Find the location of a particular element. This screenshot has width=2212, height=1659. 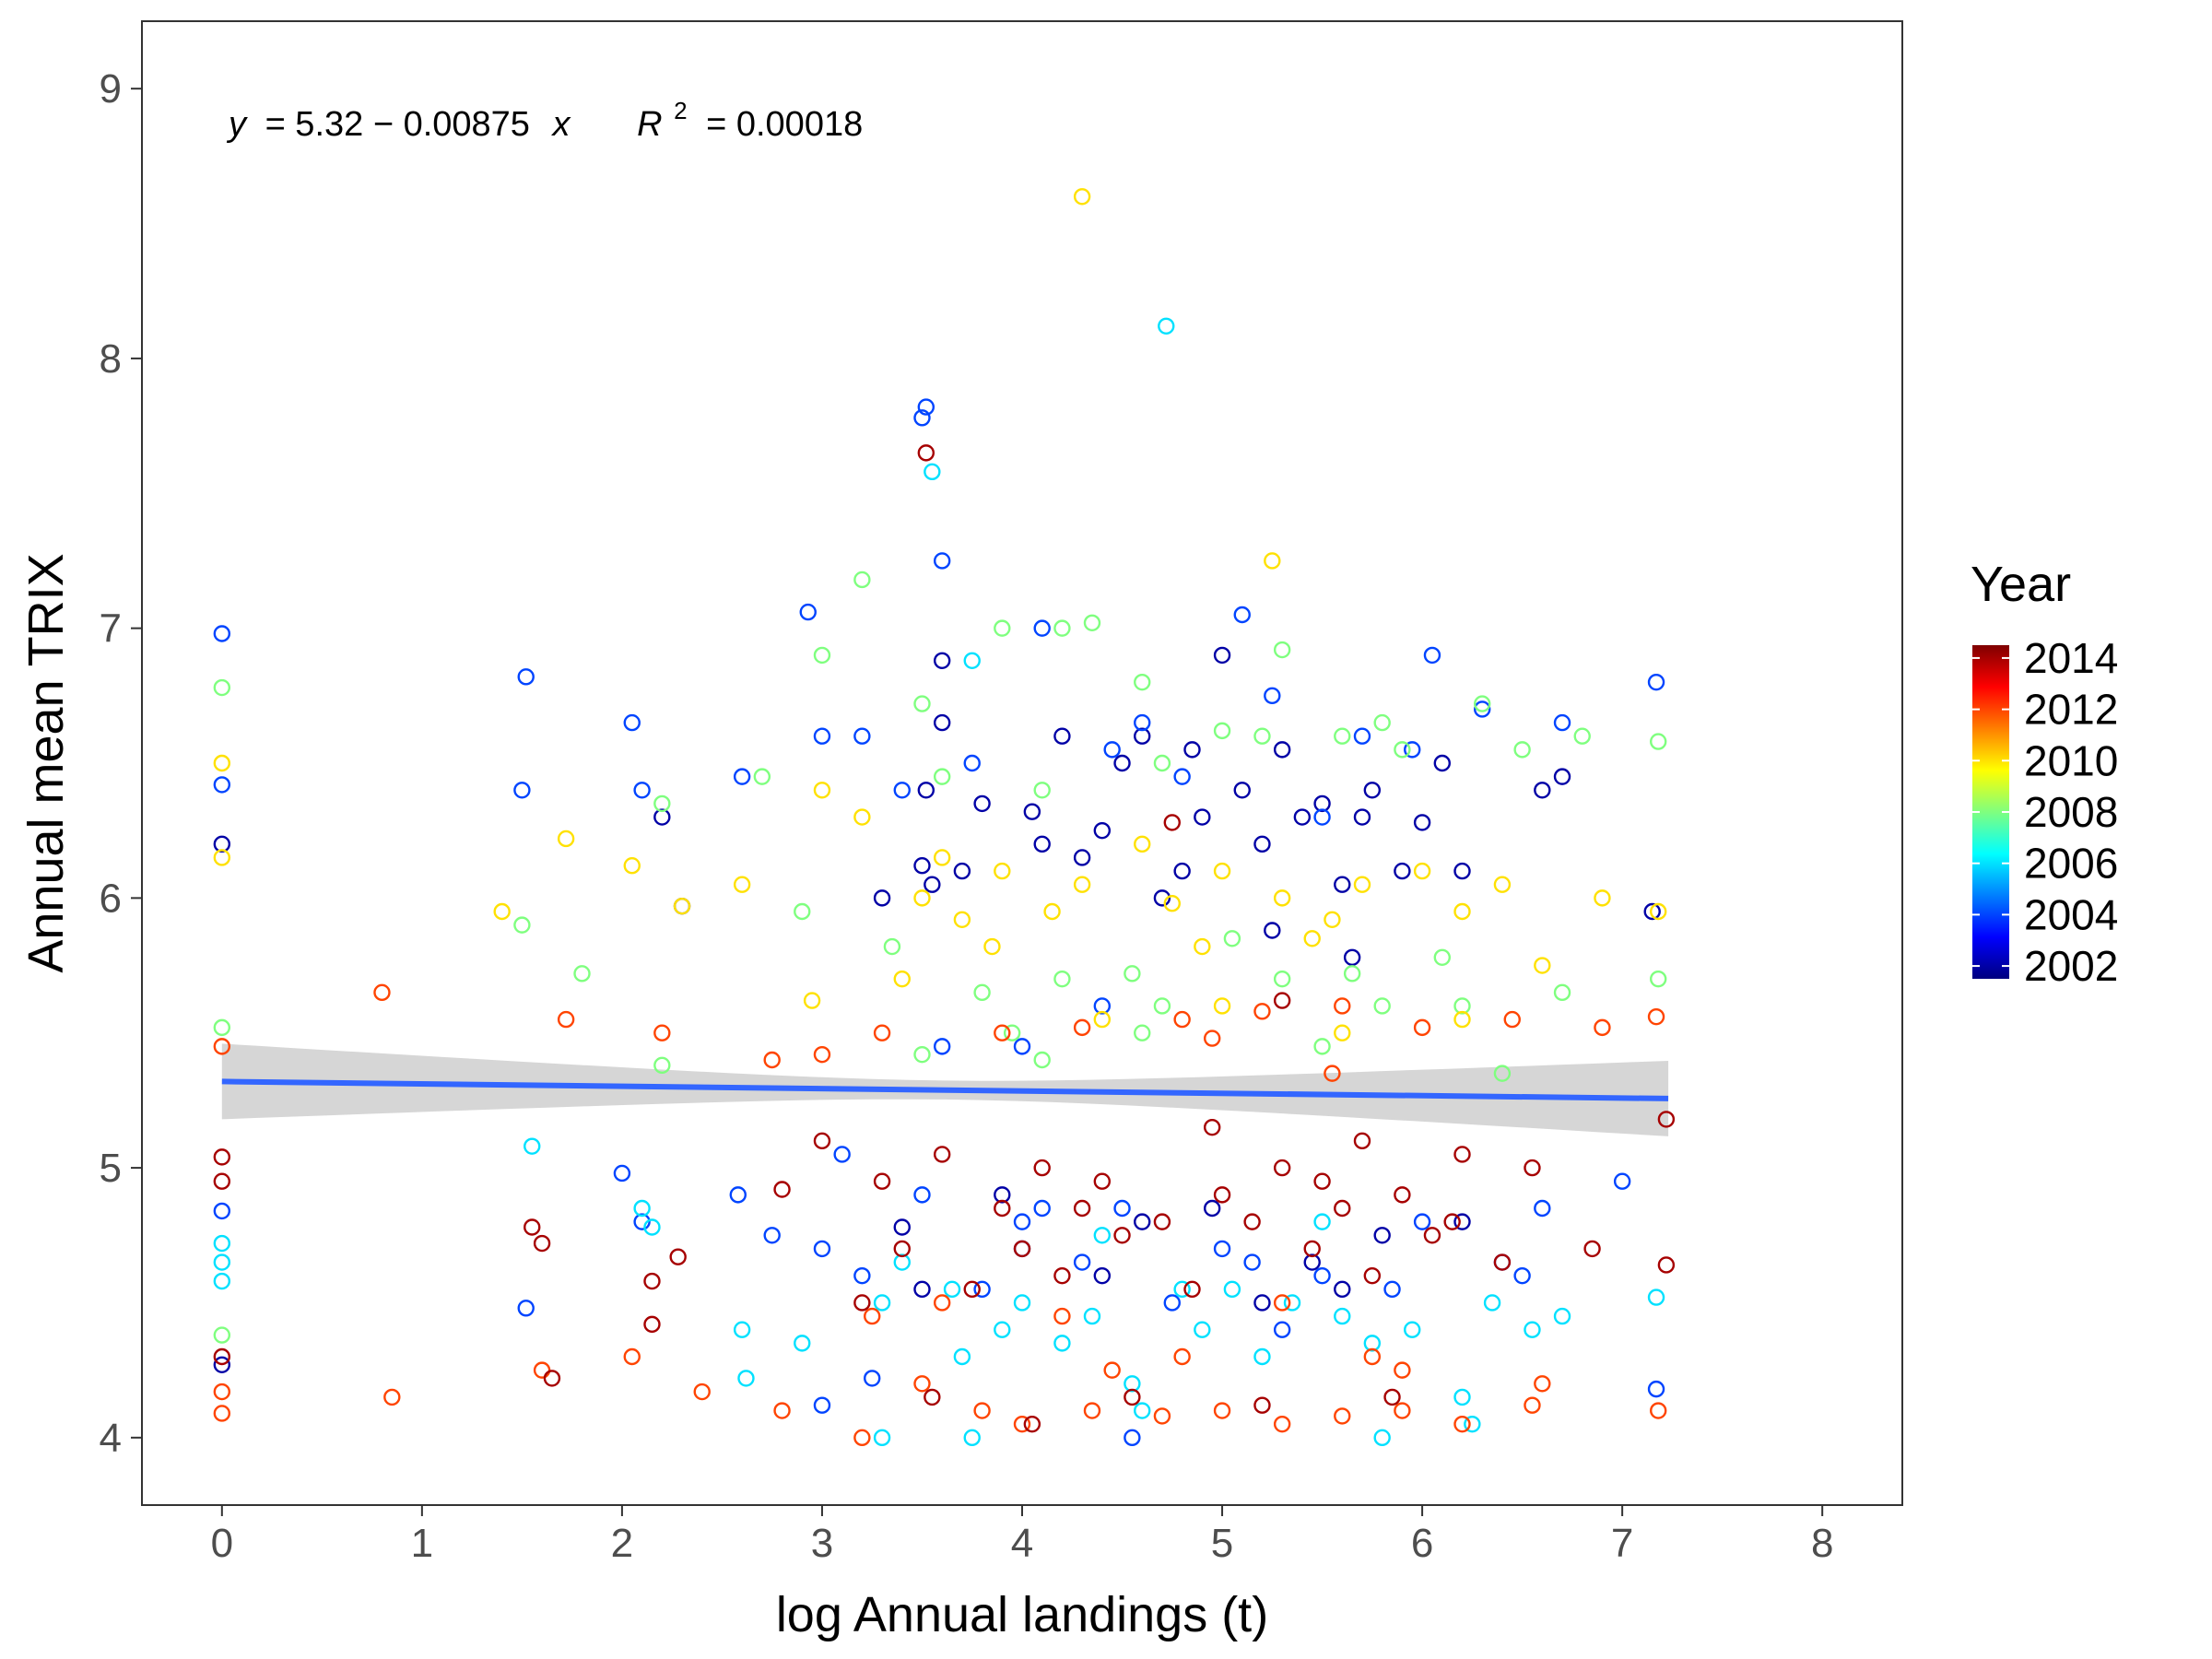

x-axis: 0 1 2 3 4 5 6 7 8 is located at coordinates (1022, 1535).